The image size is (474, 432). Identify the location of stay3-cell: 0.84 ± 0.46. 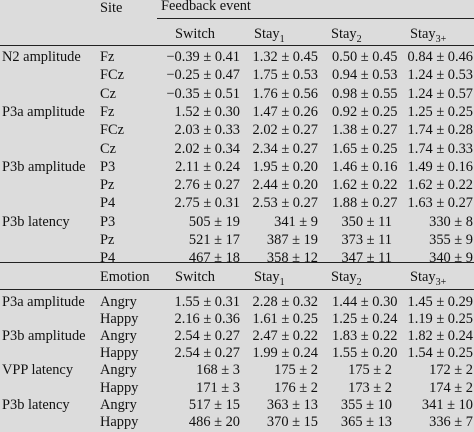
(440, 57).